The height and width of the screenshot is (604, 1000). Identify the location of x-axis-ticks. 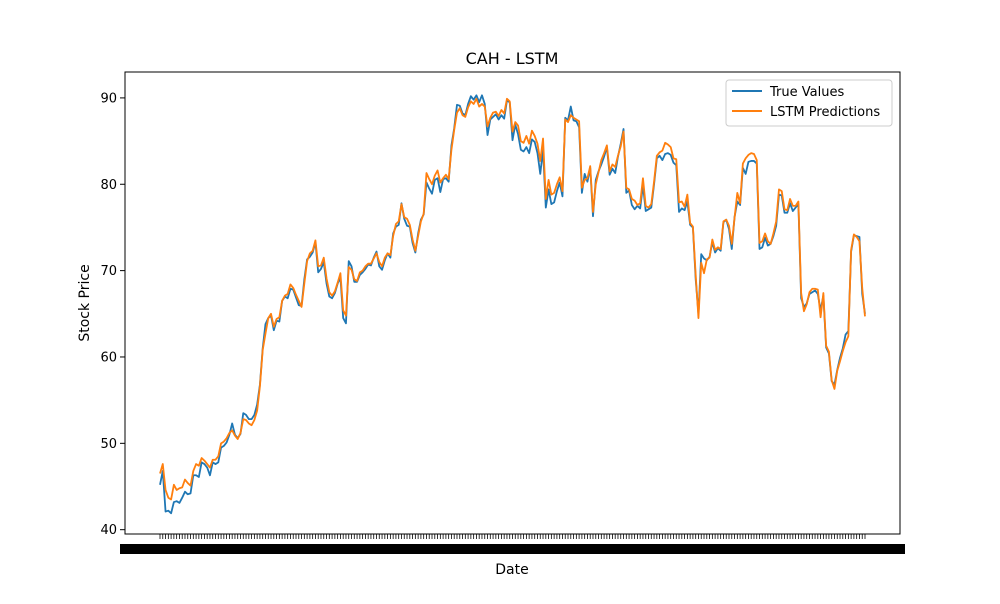
(512, 544).